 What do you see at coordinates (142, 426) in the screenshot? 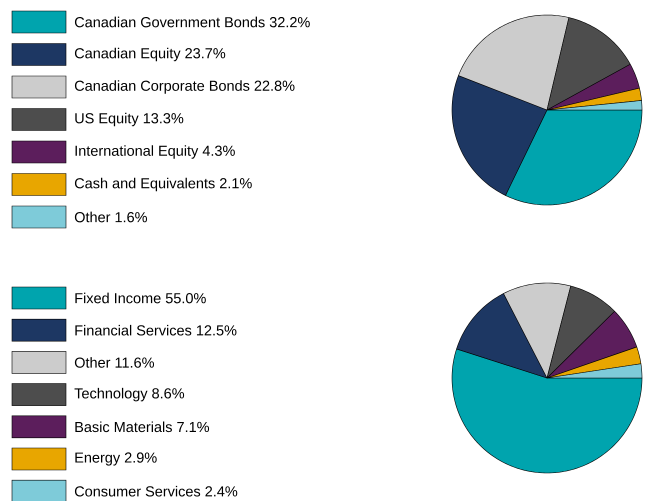
I see `legend-label: Basic Materials 7.1%` at bounding box center [142, 426].